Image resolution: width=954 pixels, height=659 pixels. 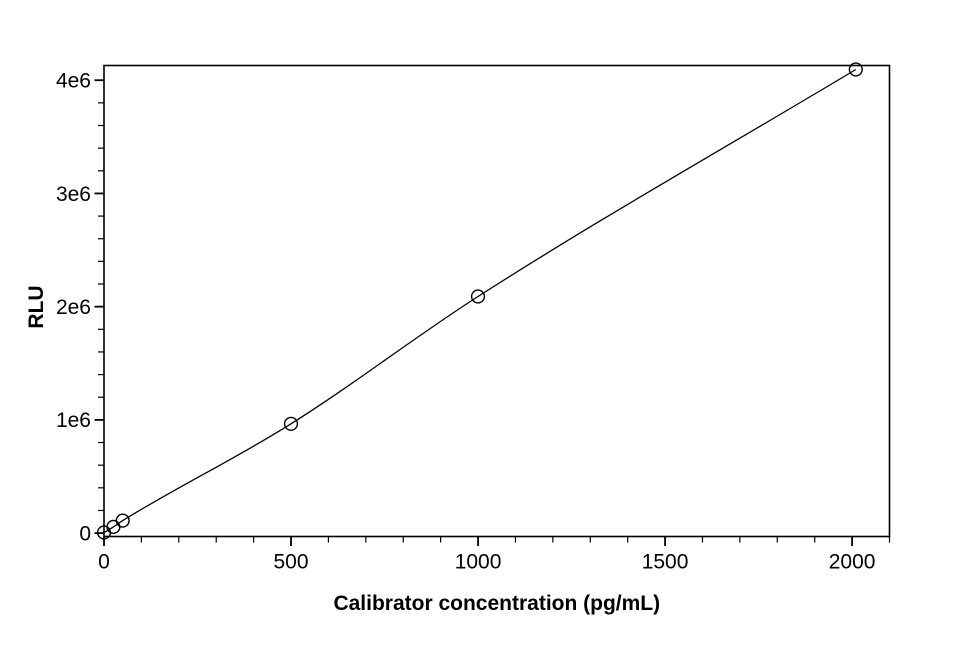 I want to click on x-tick-label: 500, so click(x=291, y=562).